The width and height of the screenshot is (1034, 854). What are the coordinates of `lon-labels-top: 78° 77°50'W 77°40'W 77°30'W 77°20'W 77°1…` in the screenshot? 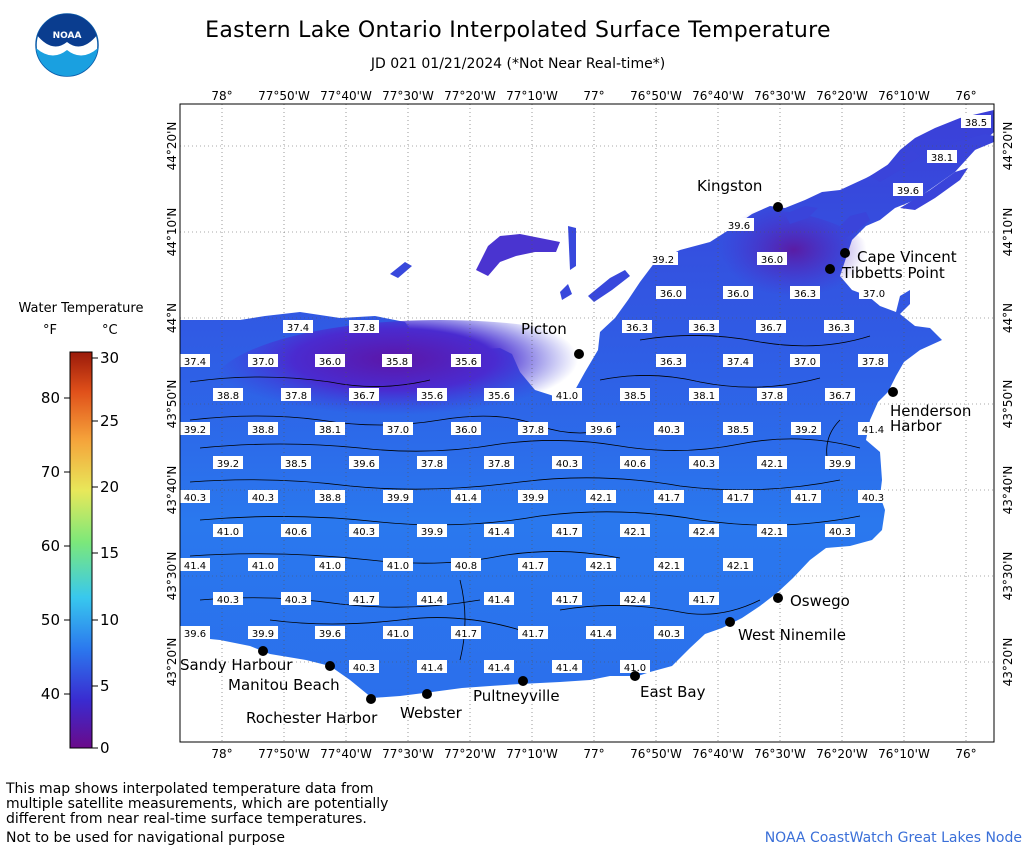 It's located at (593, 96).